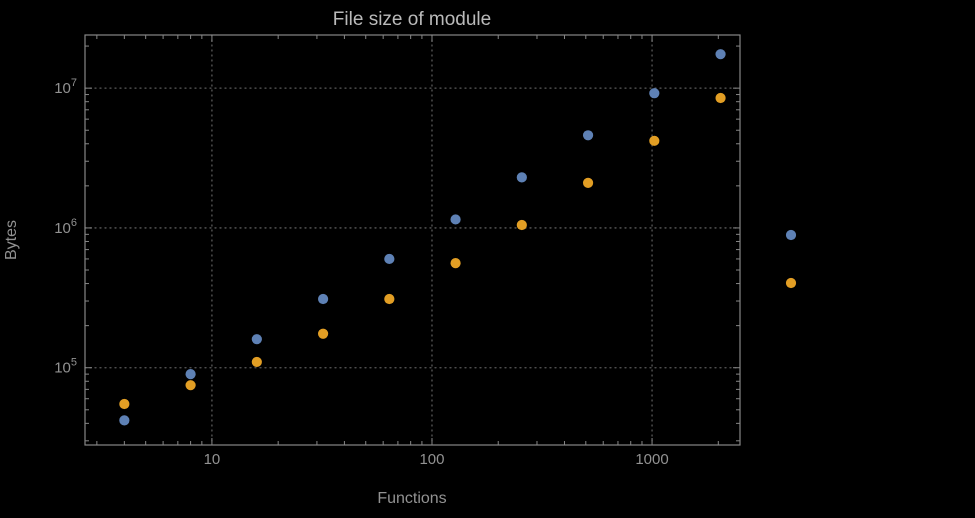  I want to click on y-tick-label: 10⁷, so click(65, 87).